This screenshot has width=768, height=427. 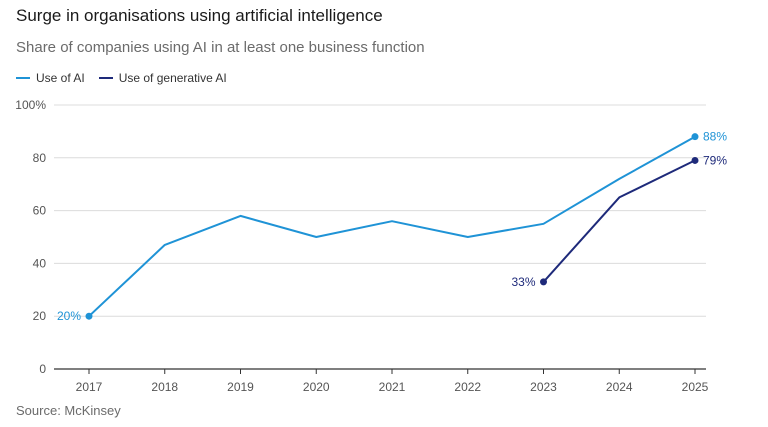 I want to click on y-tick-label: 0, so click(x=42, y=369).